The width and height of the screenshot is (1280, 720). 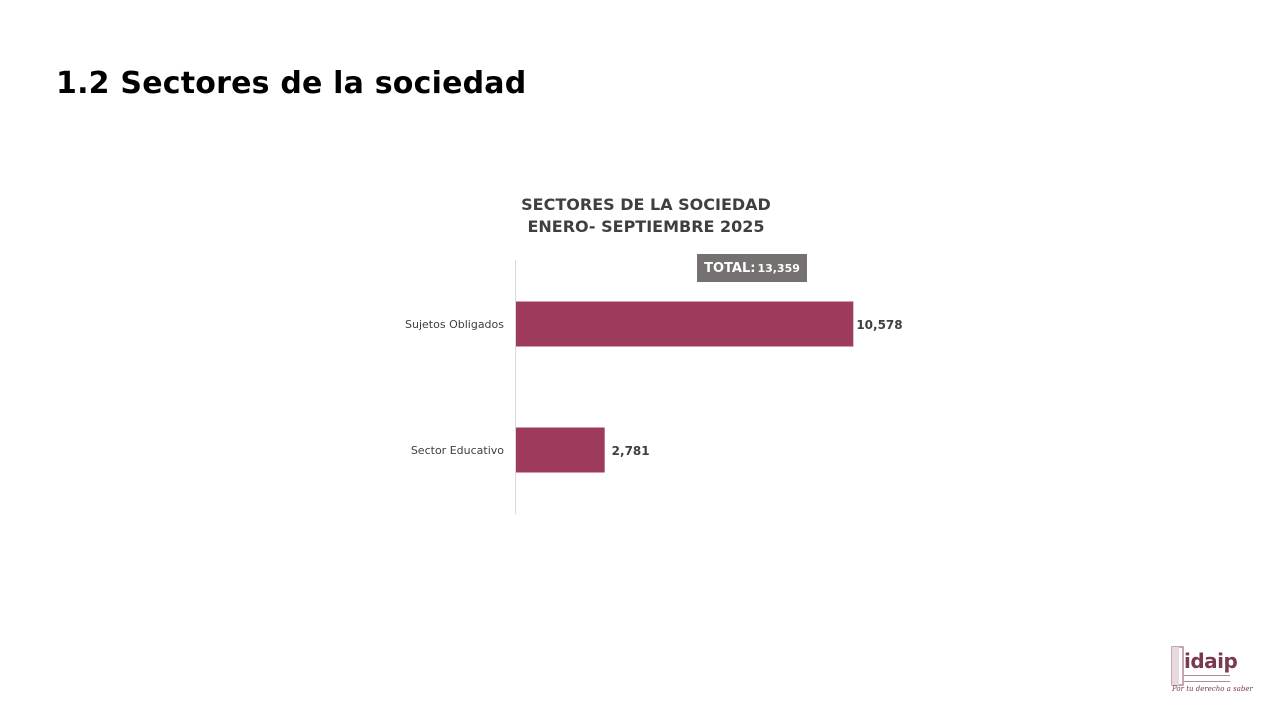 What do you see at coordinates (1207, 678) in the screenshot?
I see `logo-divider` at bounding box center [1207, 678].